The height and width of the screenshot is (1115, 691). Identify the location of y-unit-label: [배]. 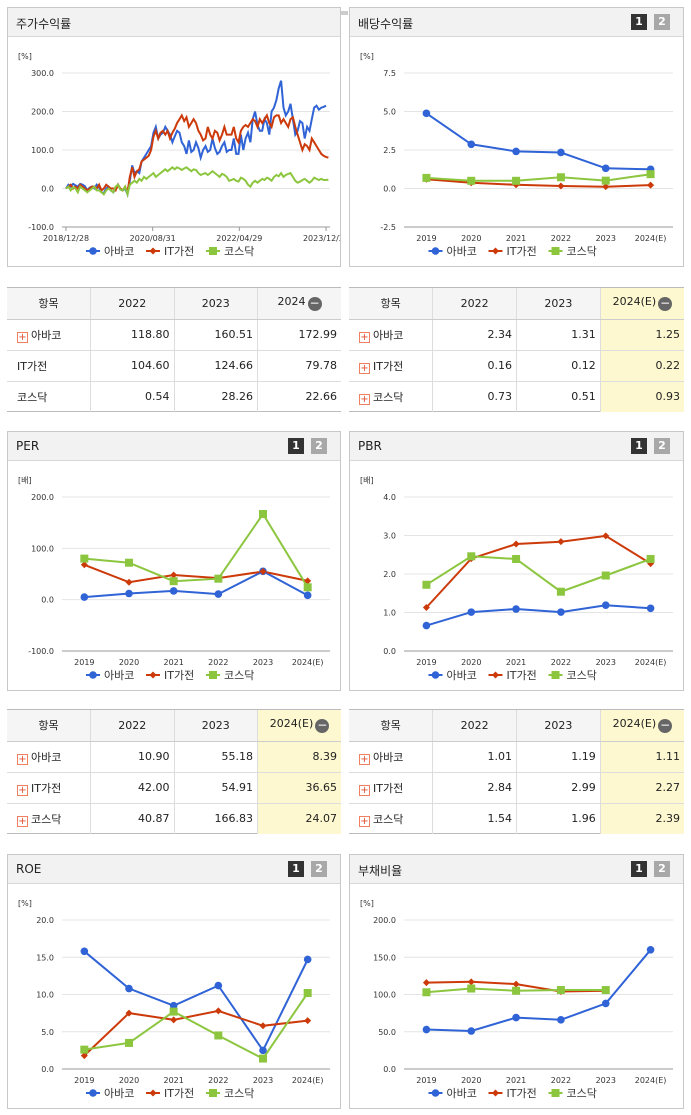
(367, 480).